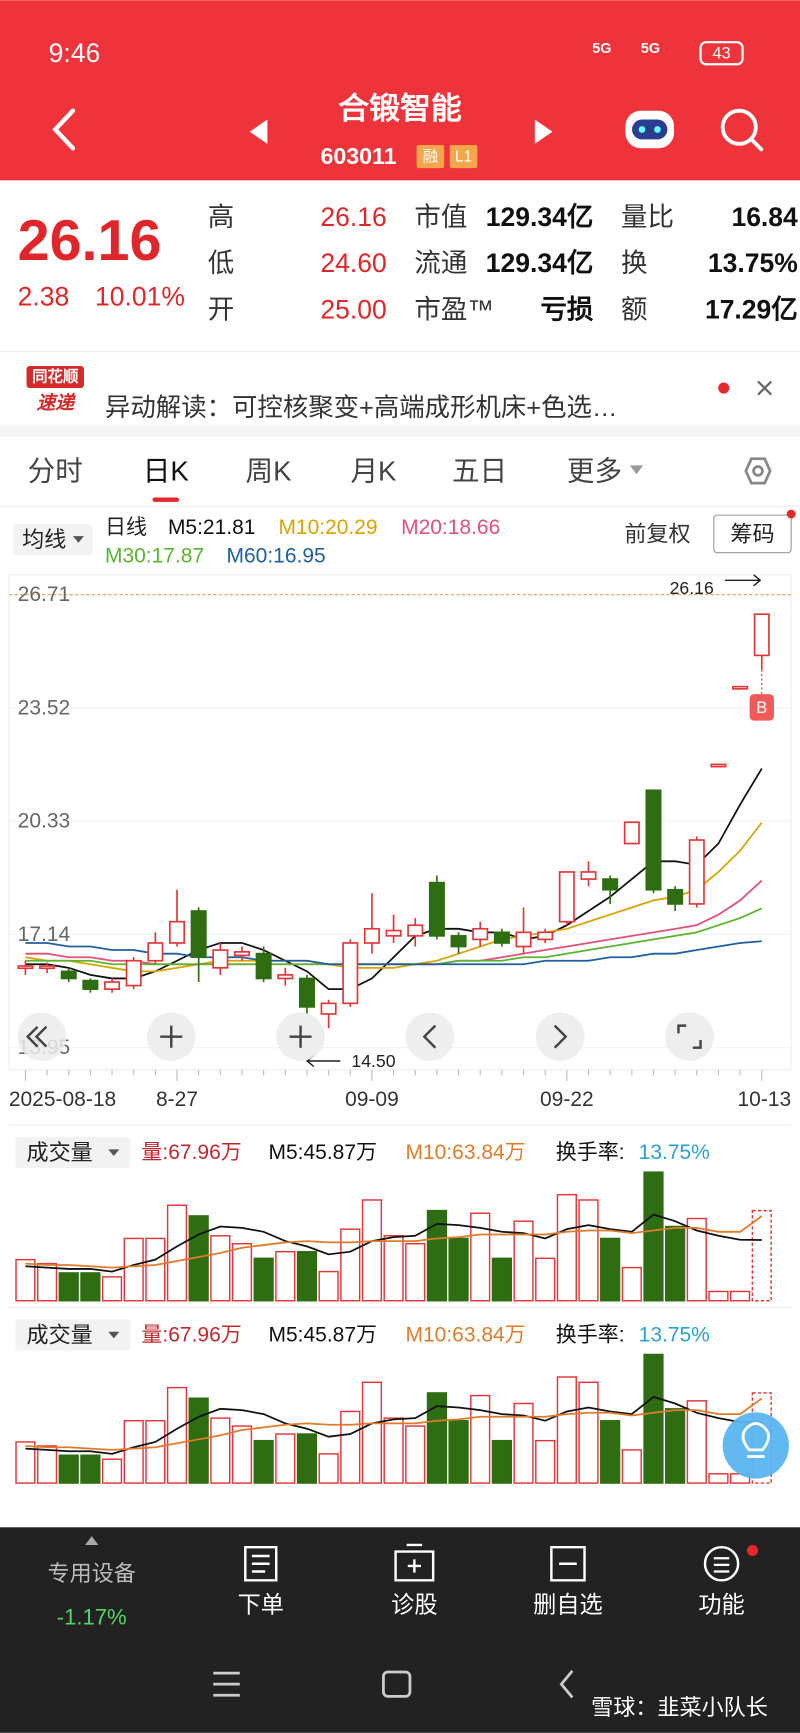 The width and height of the screenshot is (800, 1733). Describe the element at coordinates (226, 1684) in the screenshot. I see `nav-menu` at that location.